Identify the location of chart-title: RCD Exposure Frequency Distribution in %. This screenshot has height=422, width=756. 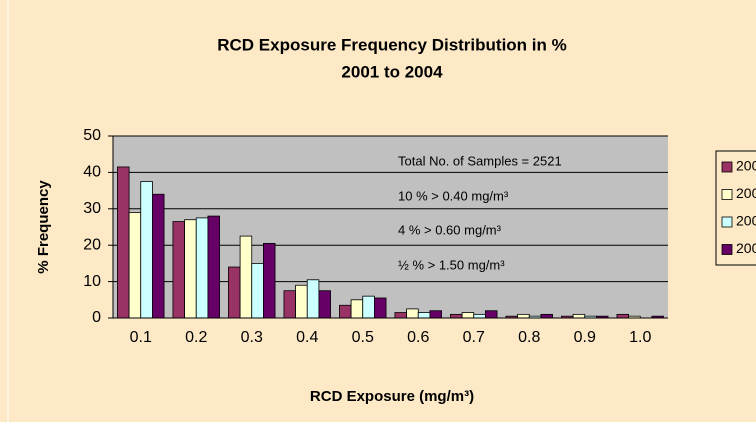
(392, 44).